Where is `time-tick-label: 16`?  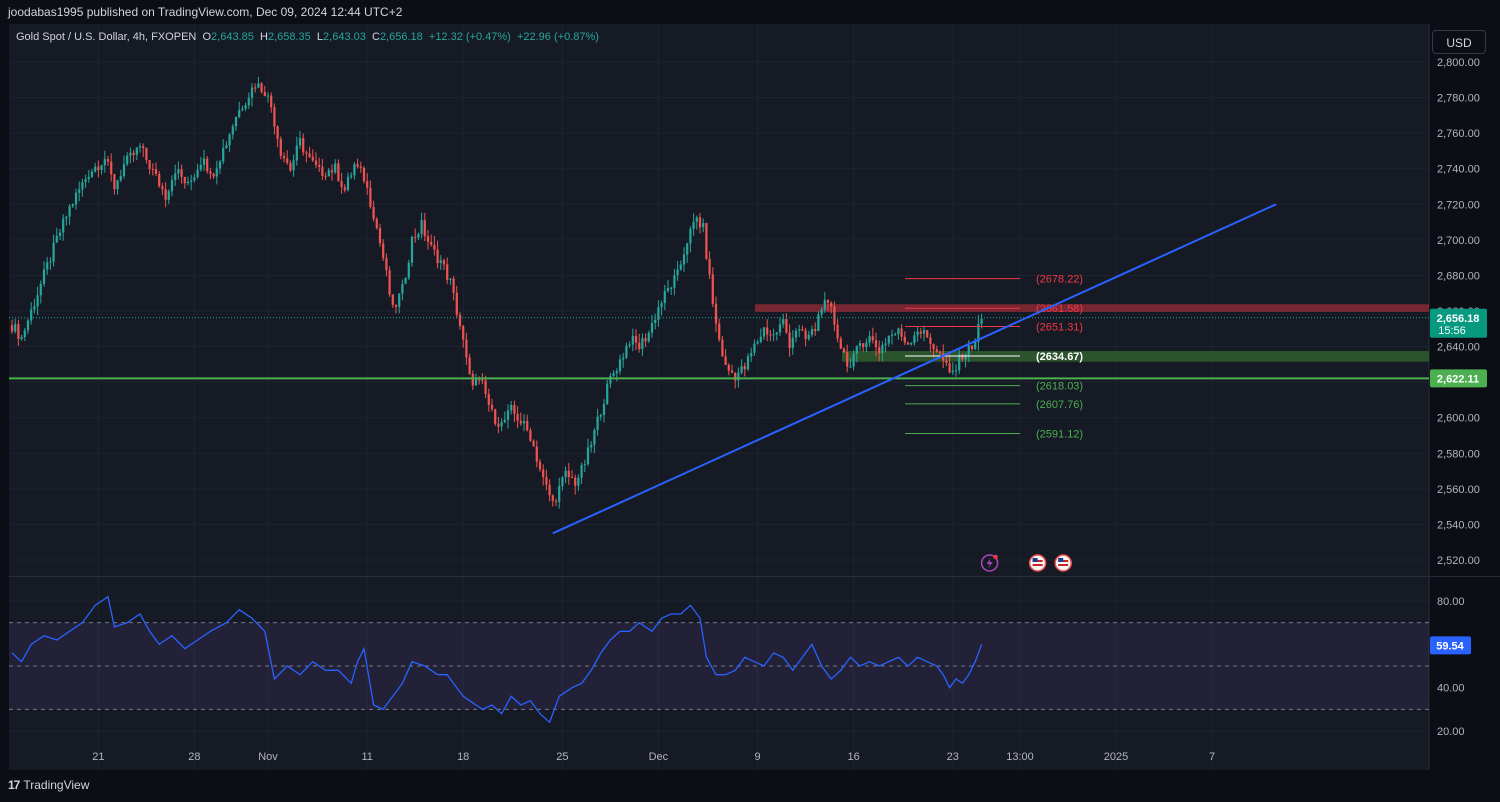
time-tick-label: 16 is located at coordinates (853, 757).